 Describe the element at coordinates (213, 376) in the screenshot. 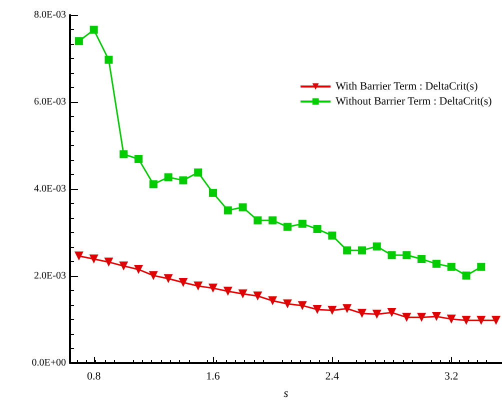

I see `x-tick-label: 1.6` at that location.